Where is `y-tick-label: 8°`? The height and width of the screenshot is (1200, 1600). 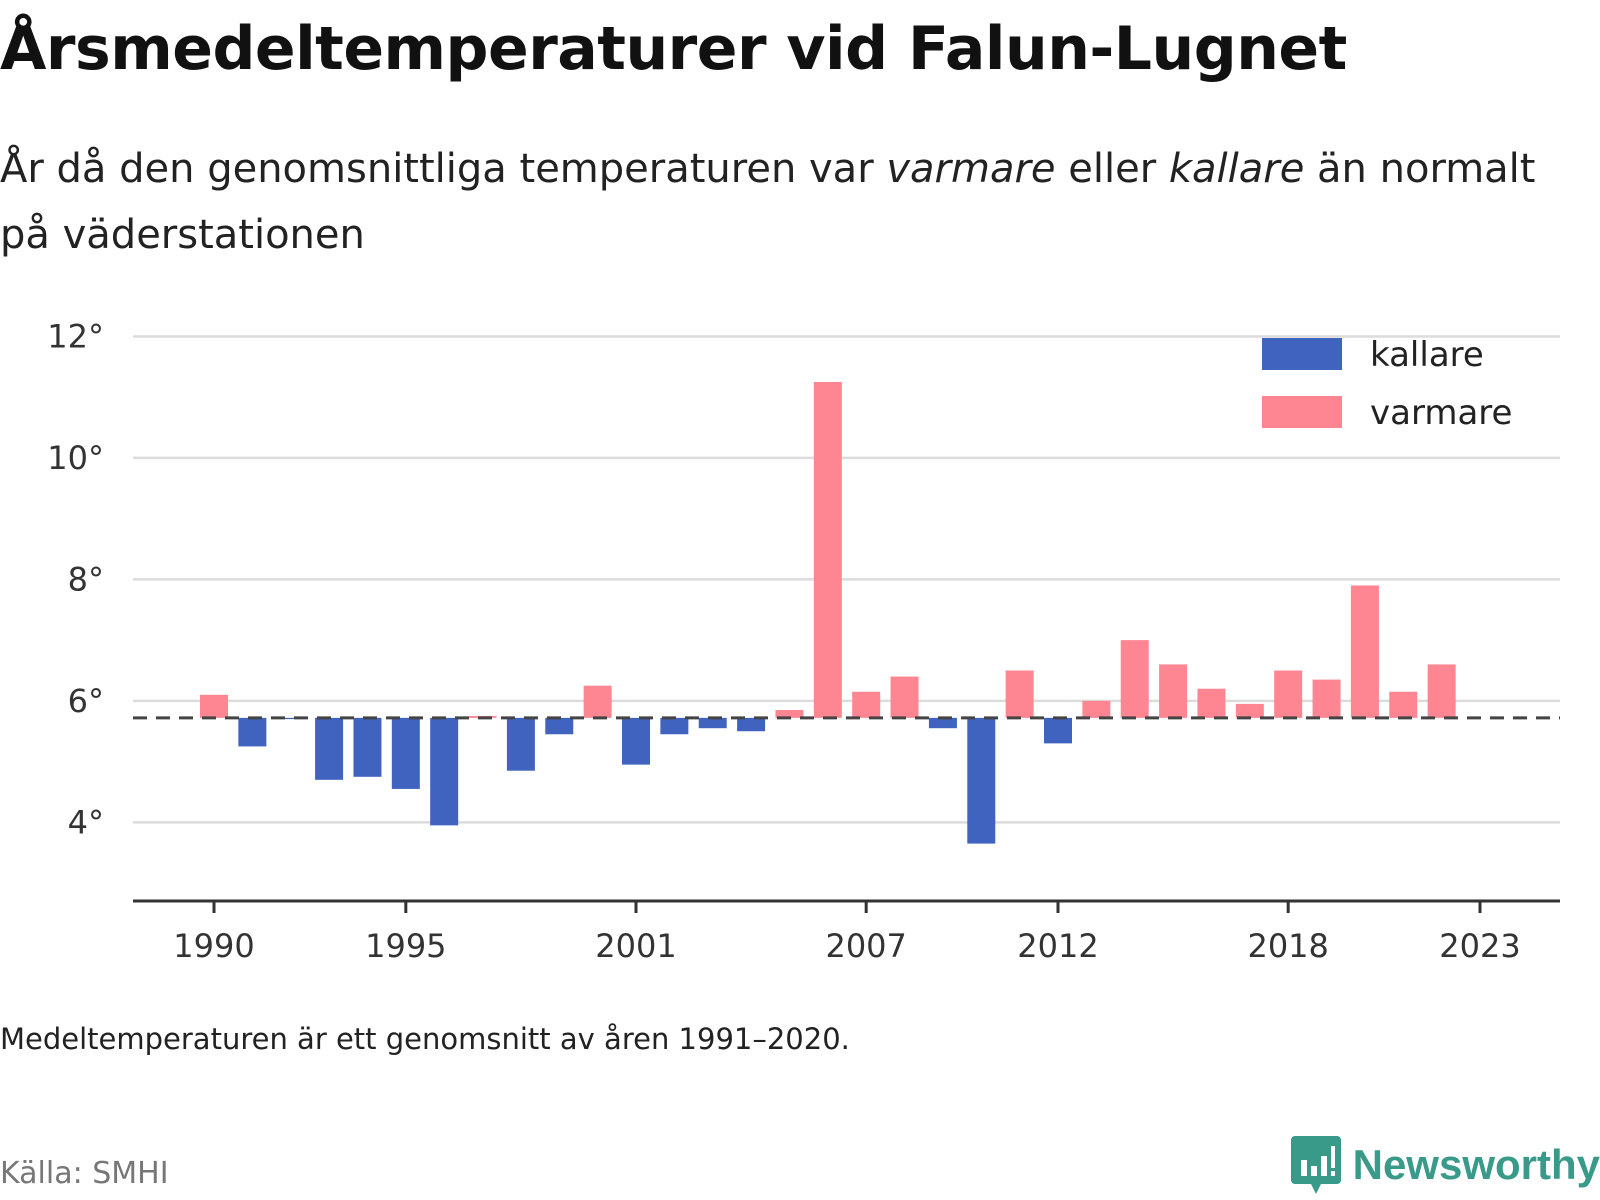 y-tick-label: 8° is located at coordinates (86, 579).